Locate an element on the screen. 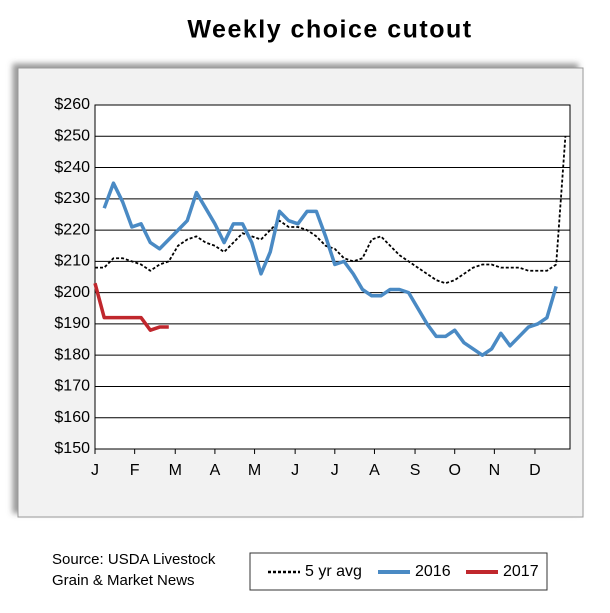 This screenshot has width=610, height=613. y-tick-label: $200 is located at coordinates (72, 292).